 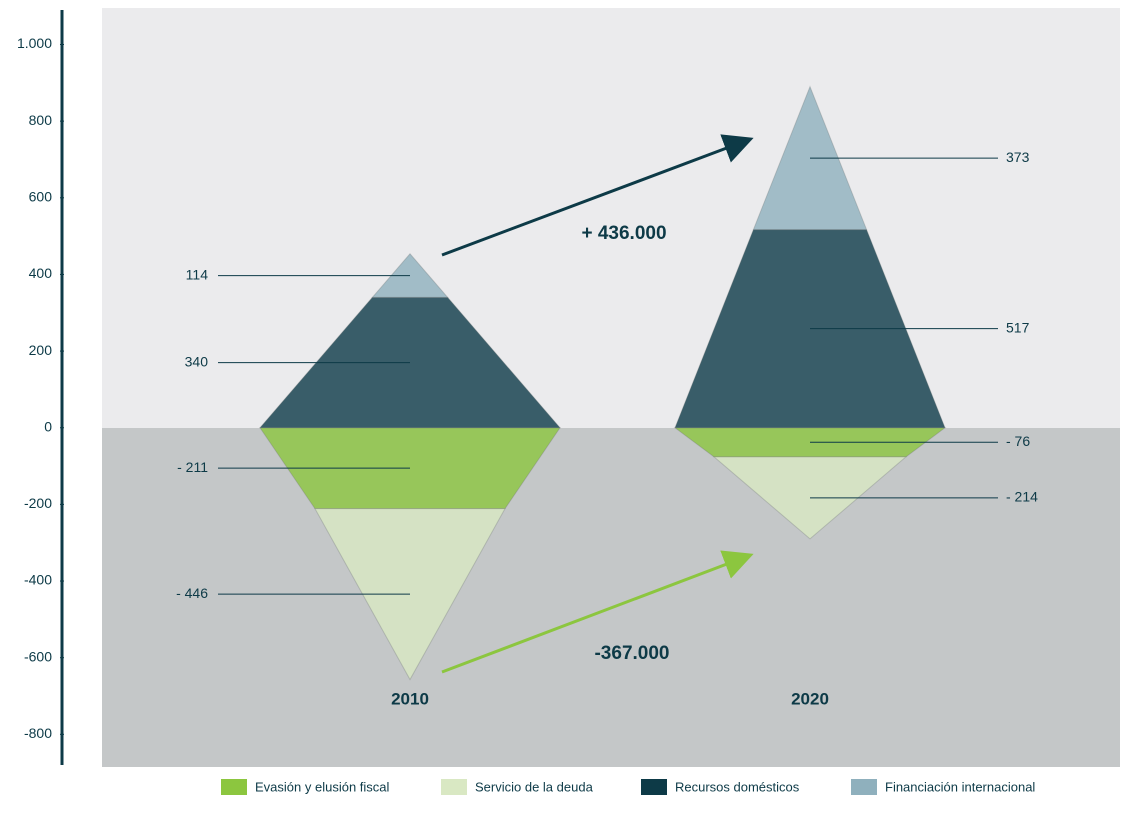 I want to click on y-tick-label: 600, so click(x=41, y=196).